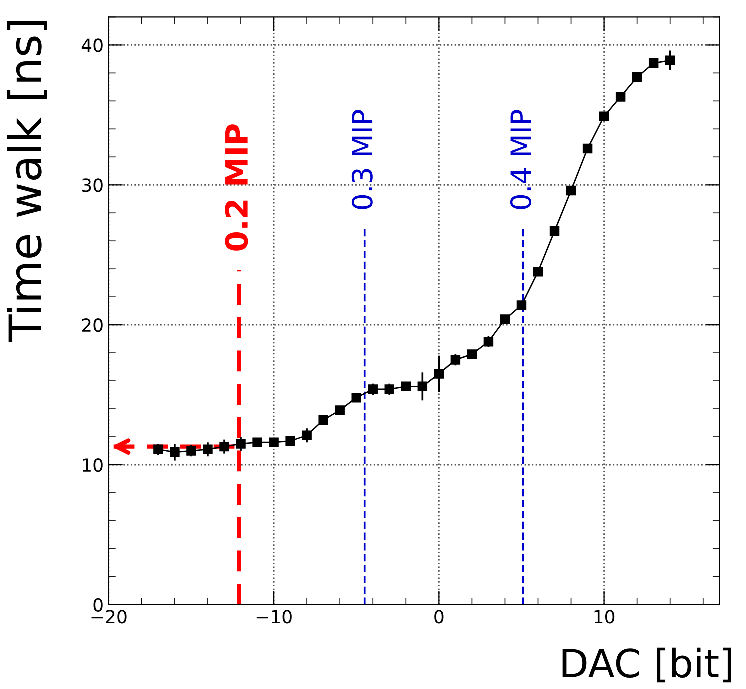 The height and width of the screenshot is (689, 746). What do you see at coordinates (439, 617) in the screenshot?
I see `x-tick-label: 0` at bounding box center [439, 617].